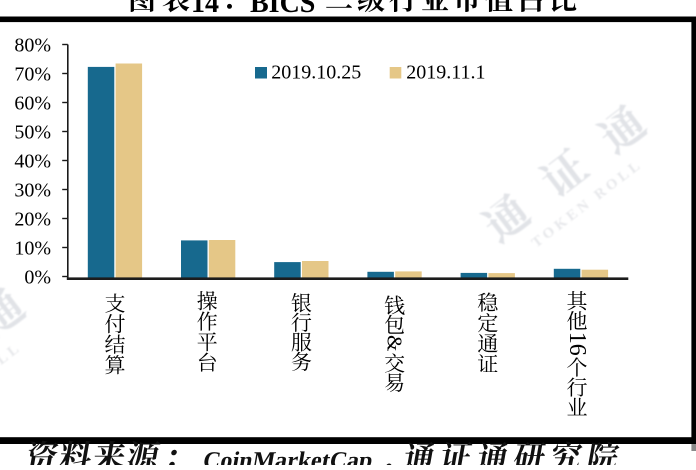 The image size is (696, 470). What do you see at coordinates (32, 248) in the screenshot?
I see `svg-text: 10%` at bounding box center [32, 248].